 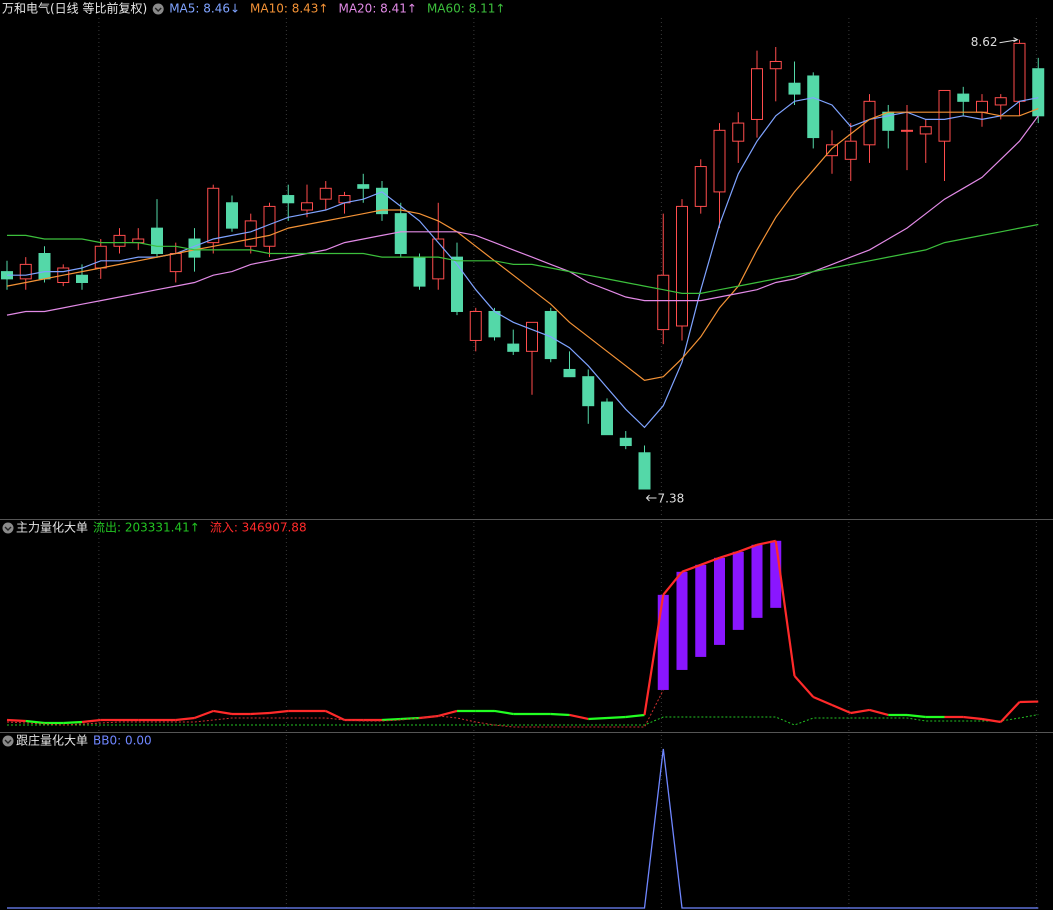 I want to click on legend-entry: MA5: 8.46↓, so click(x=204, y=9).